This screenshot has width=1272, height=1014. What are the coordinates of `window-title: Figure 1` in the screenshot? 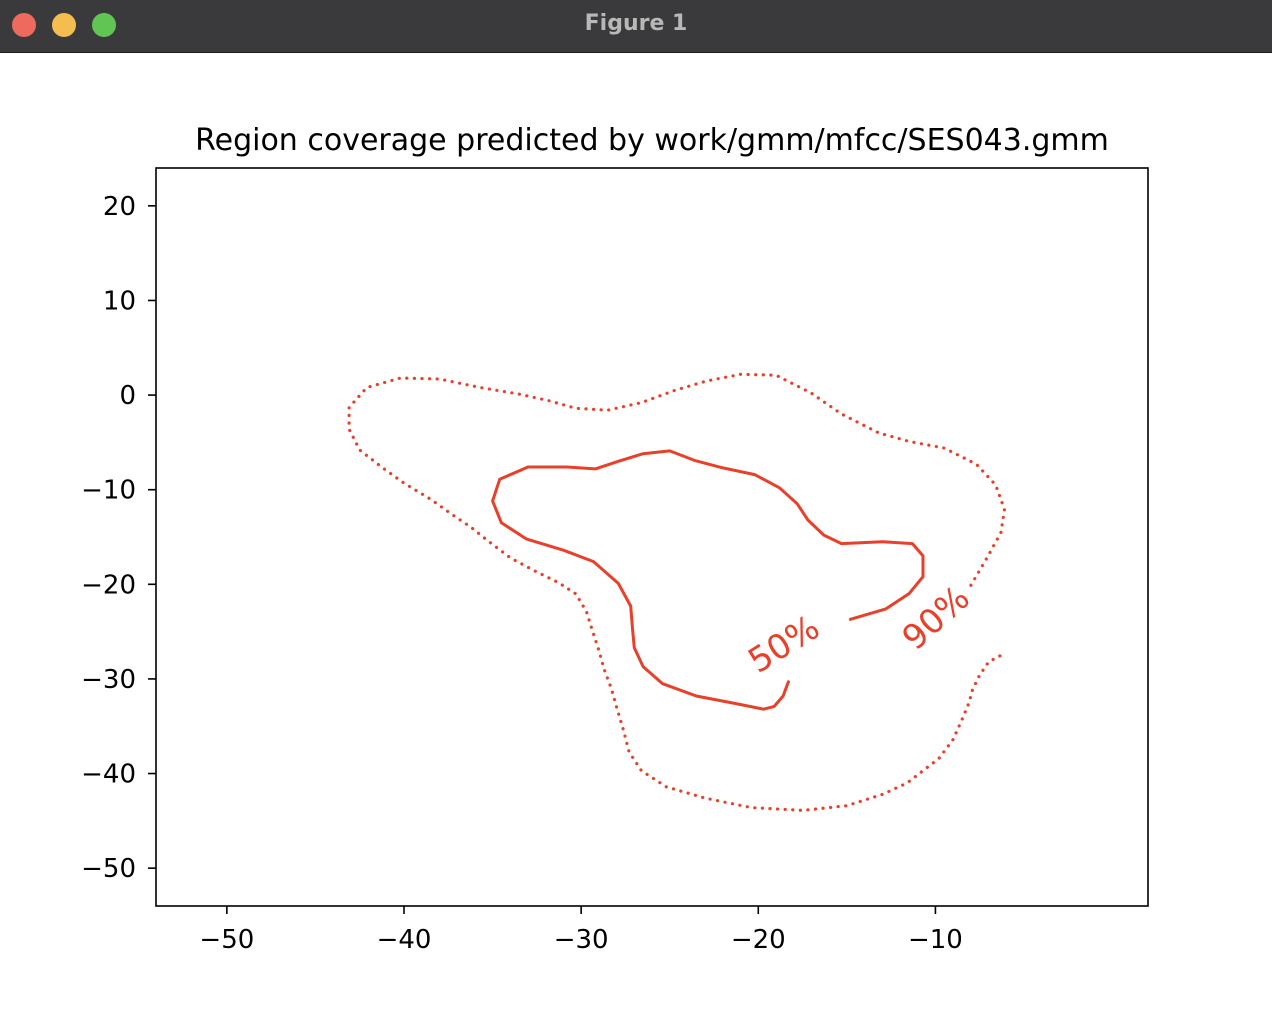 It's located at (636, 23).